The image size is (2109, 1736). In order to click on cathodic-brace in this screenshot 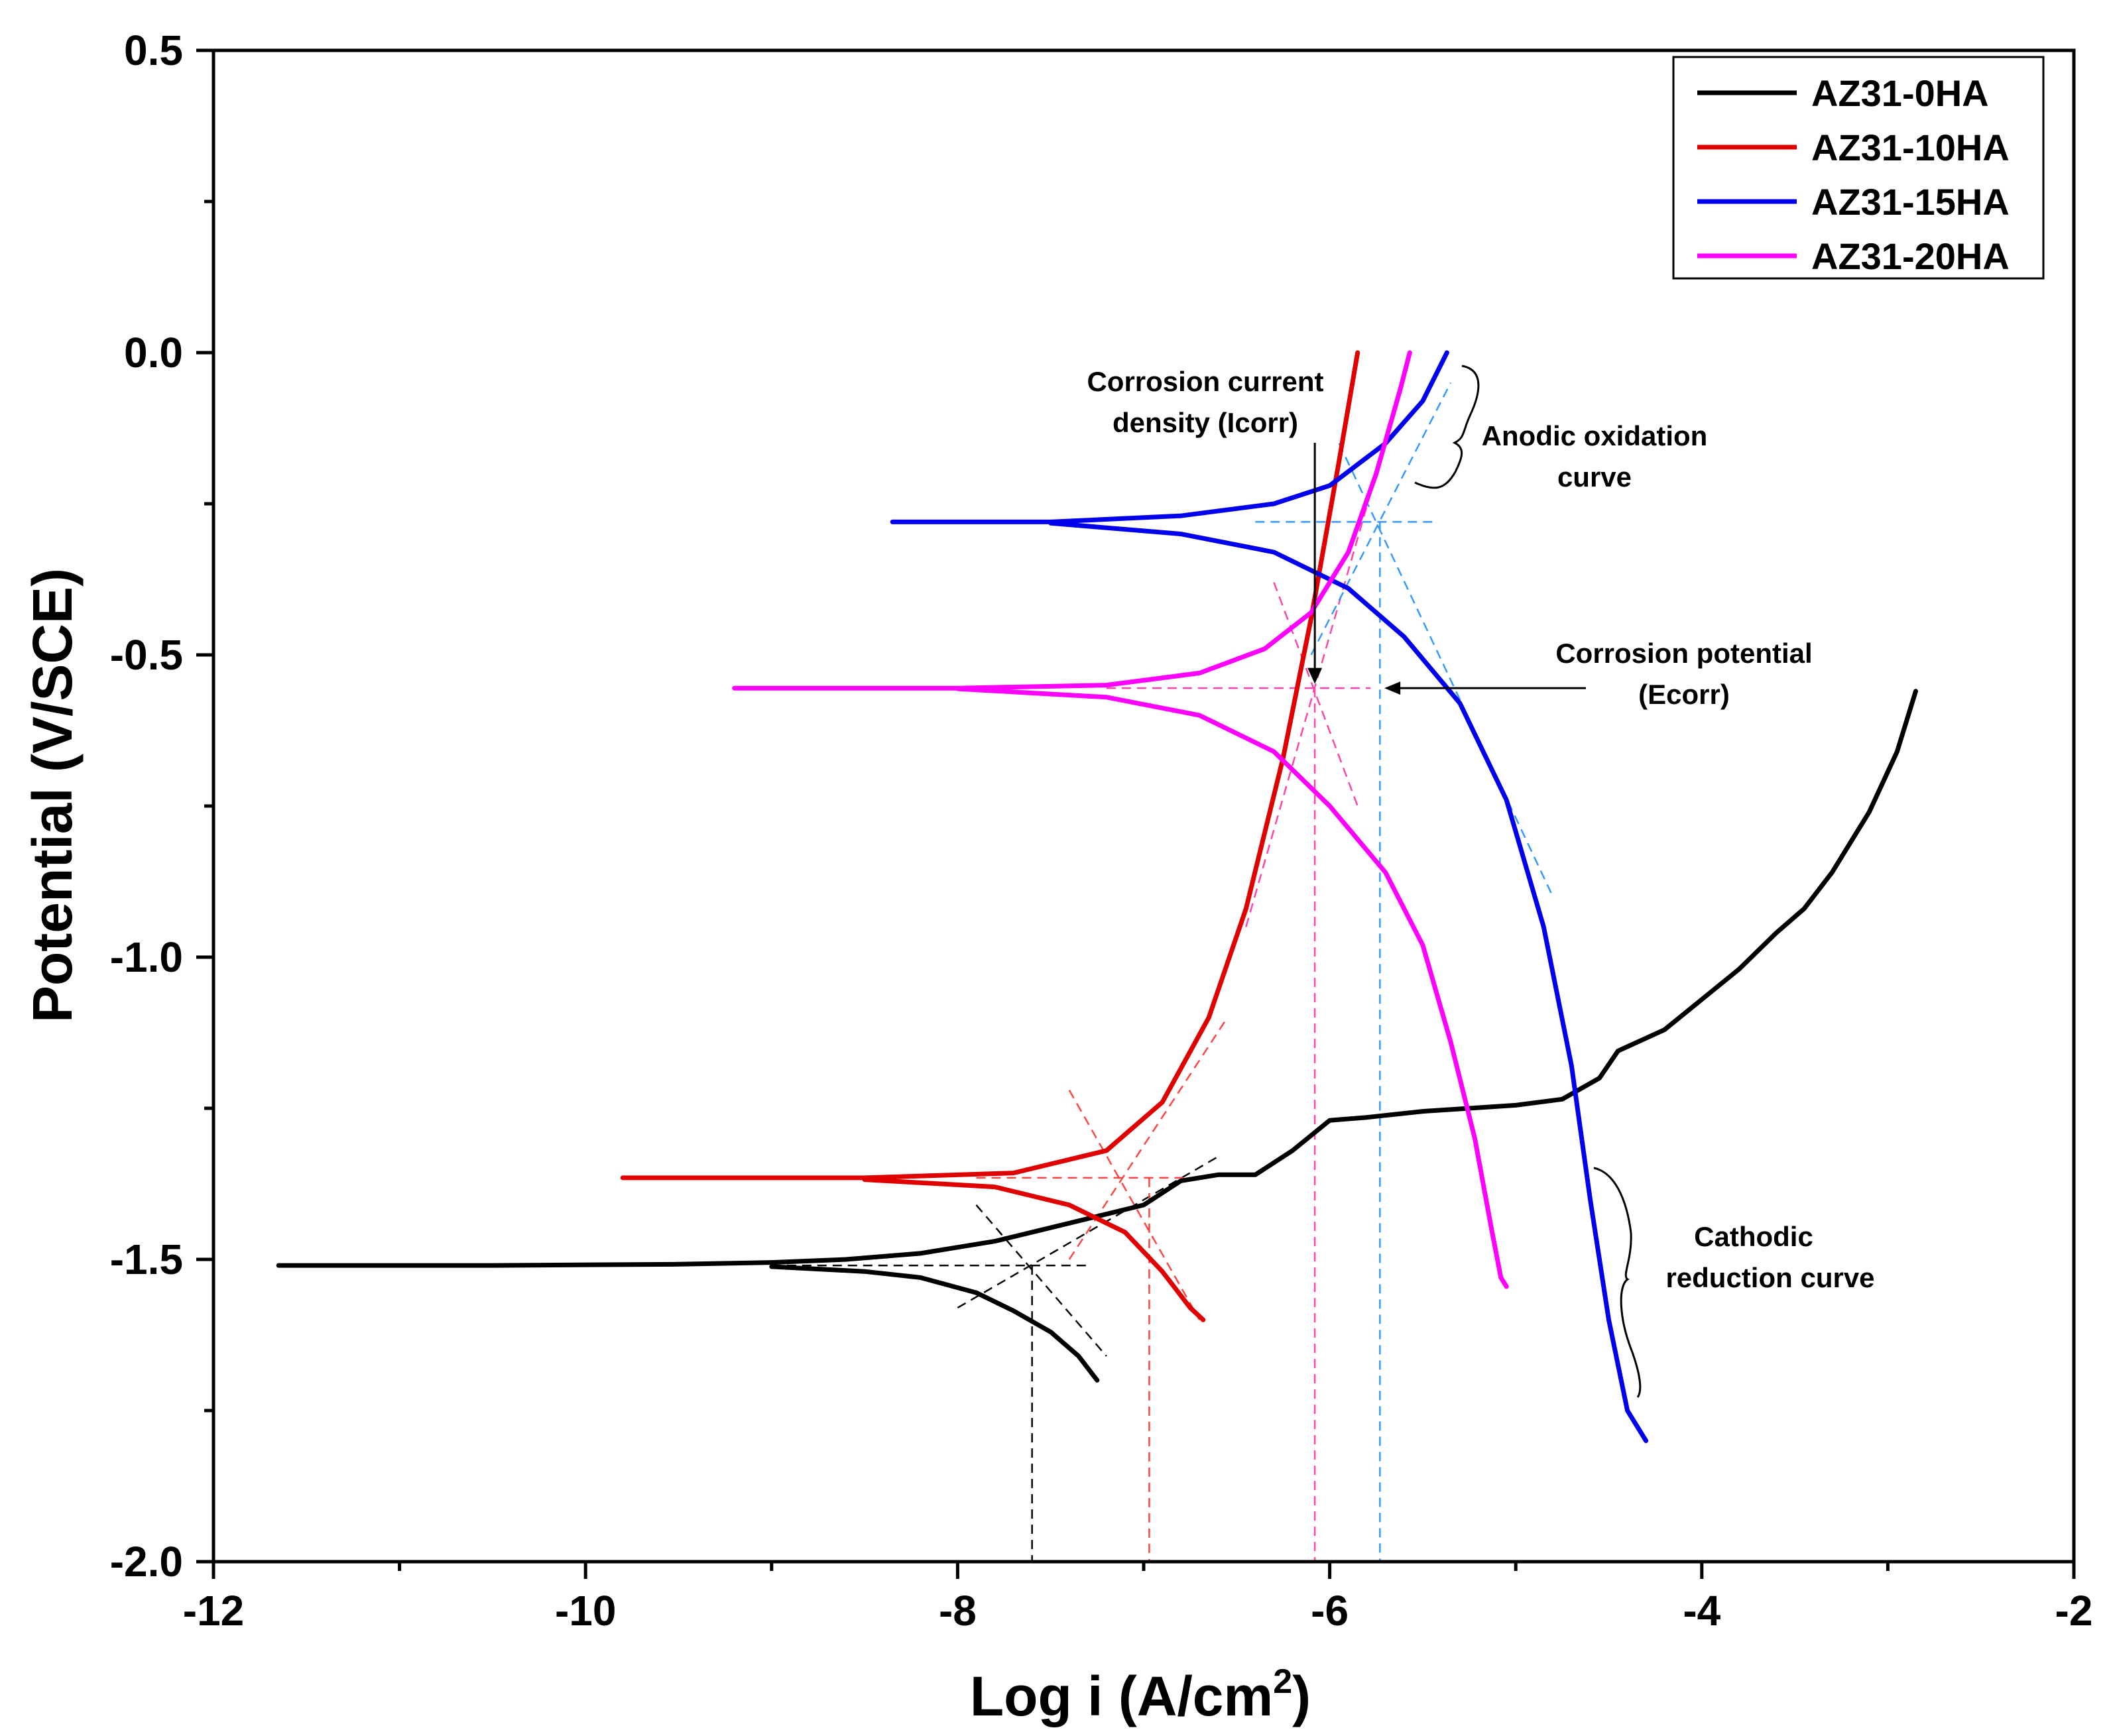, I will do `click(1617, 1282)`.